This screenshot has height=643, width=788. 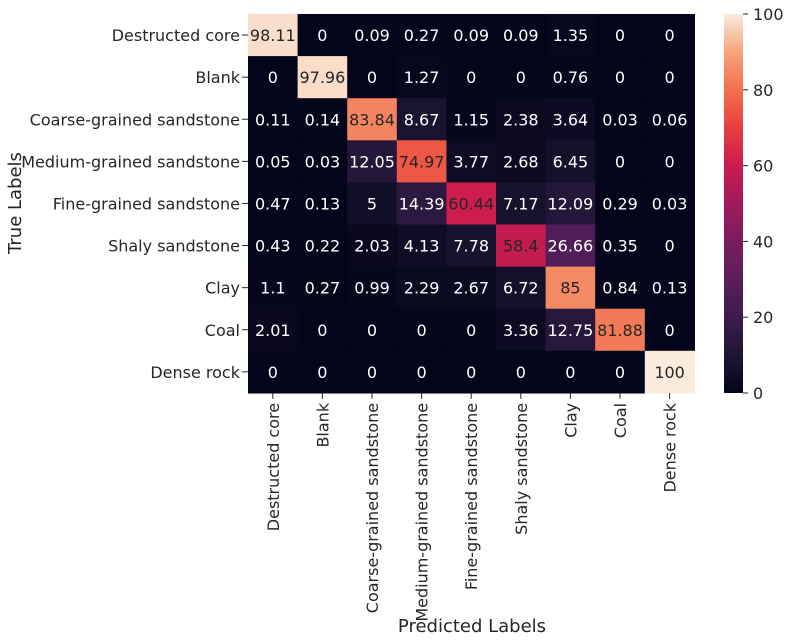 What do you see at coordinates (763, 317) in the screenshot?
I see `colorbar-tick-label: 20` at bounding box center [763, 317].